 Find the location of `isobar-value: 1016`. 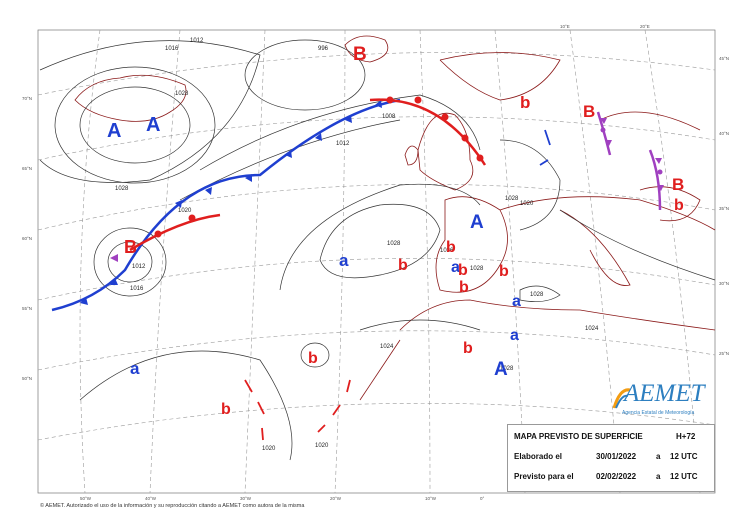

isobar-value: 1016 is located at coordinates (137, 289).